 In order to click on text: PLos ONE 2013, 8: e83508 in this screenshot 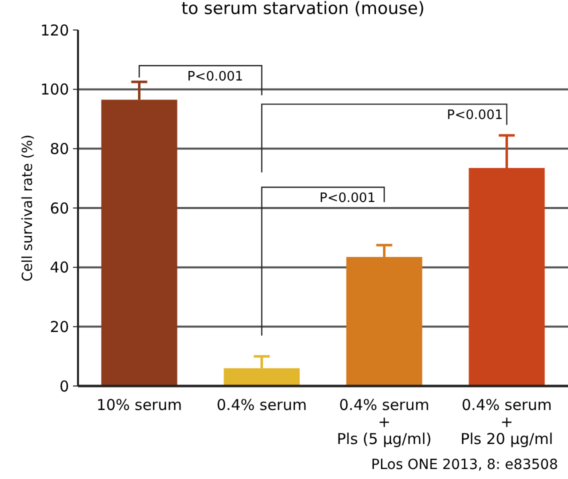, I will do `click(464, 465)`.